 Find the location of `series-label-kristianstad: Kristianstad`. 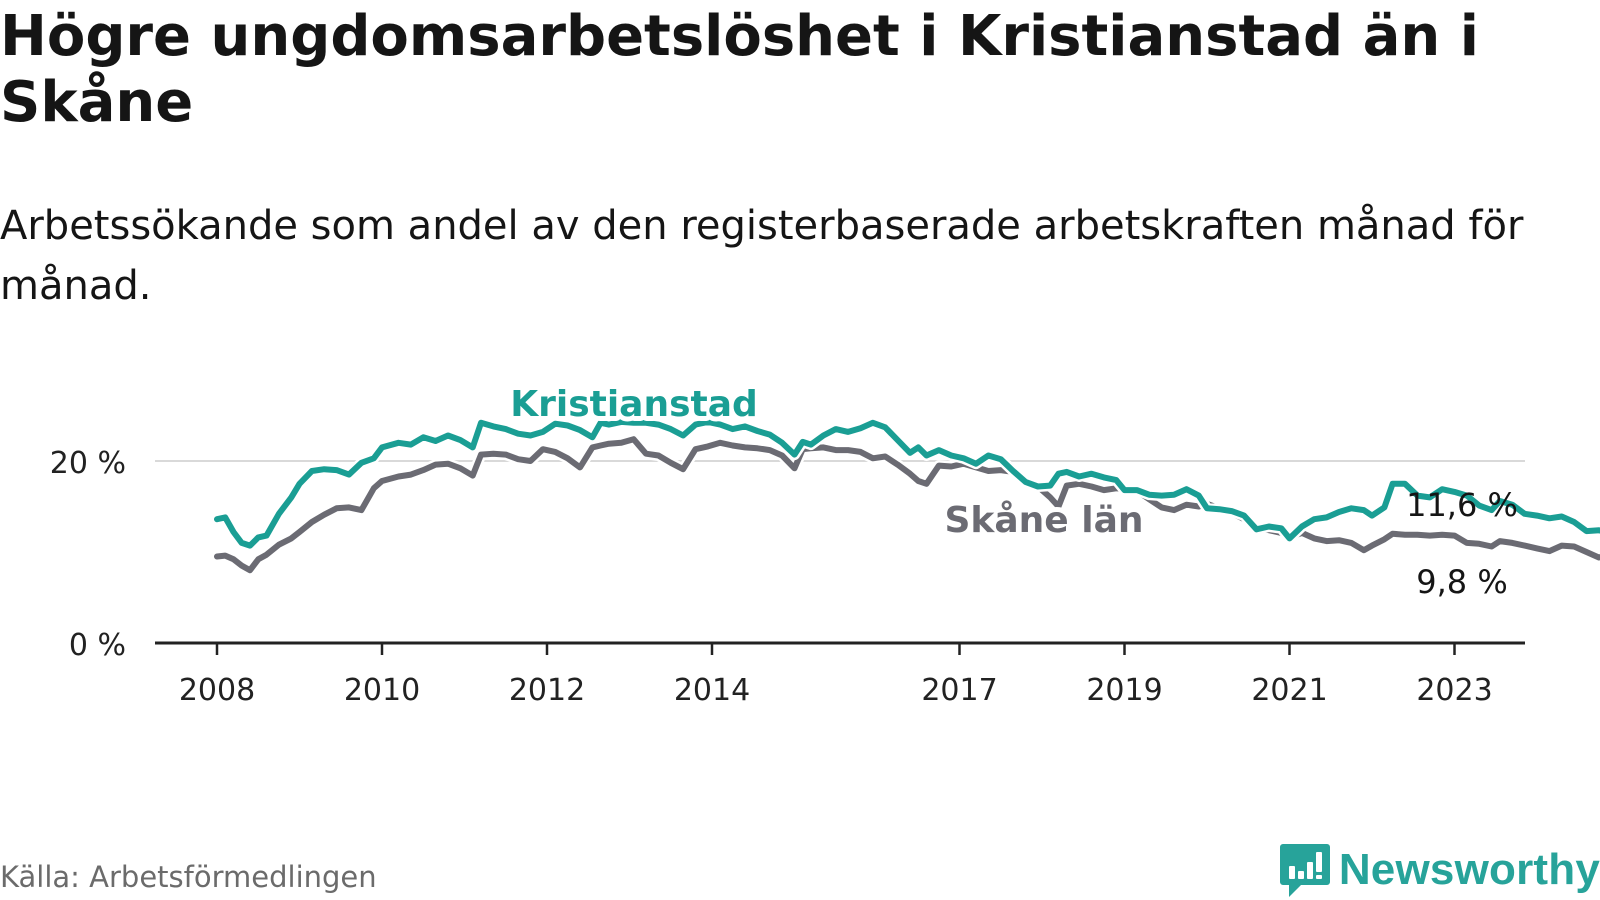

series-label-kristianstad: Kristianstad is located at coordinates (634, 404).